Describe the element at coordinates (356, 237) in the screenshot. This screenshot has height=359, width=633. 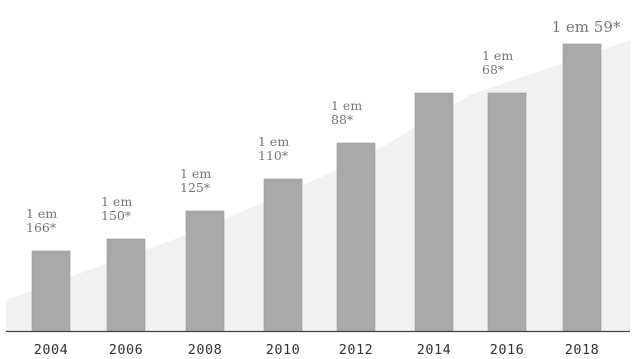
I see `bar-2012` at that location.